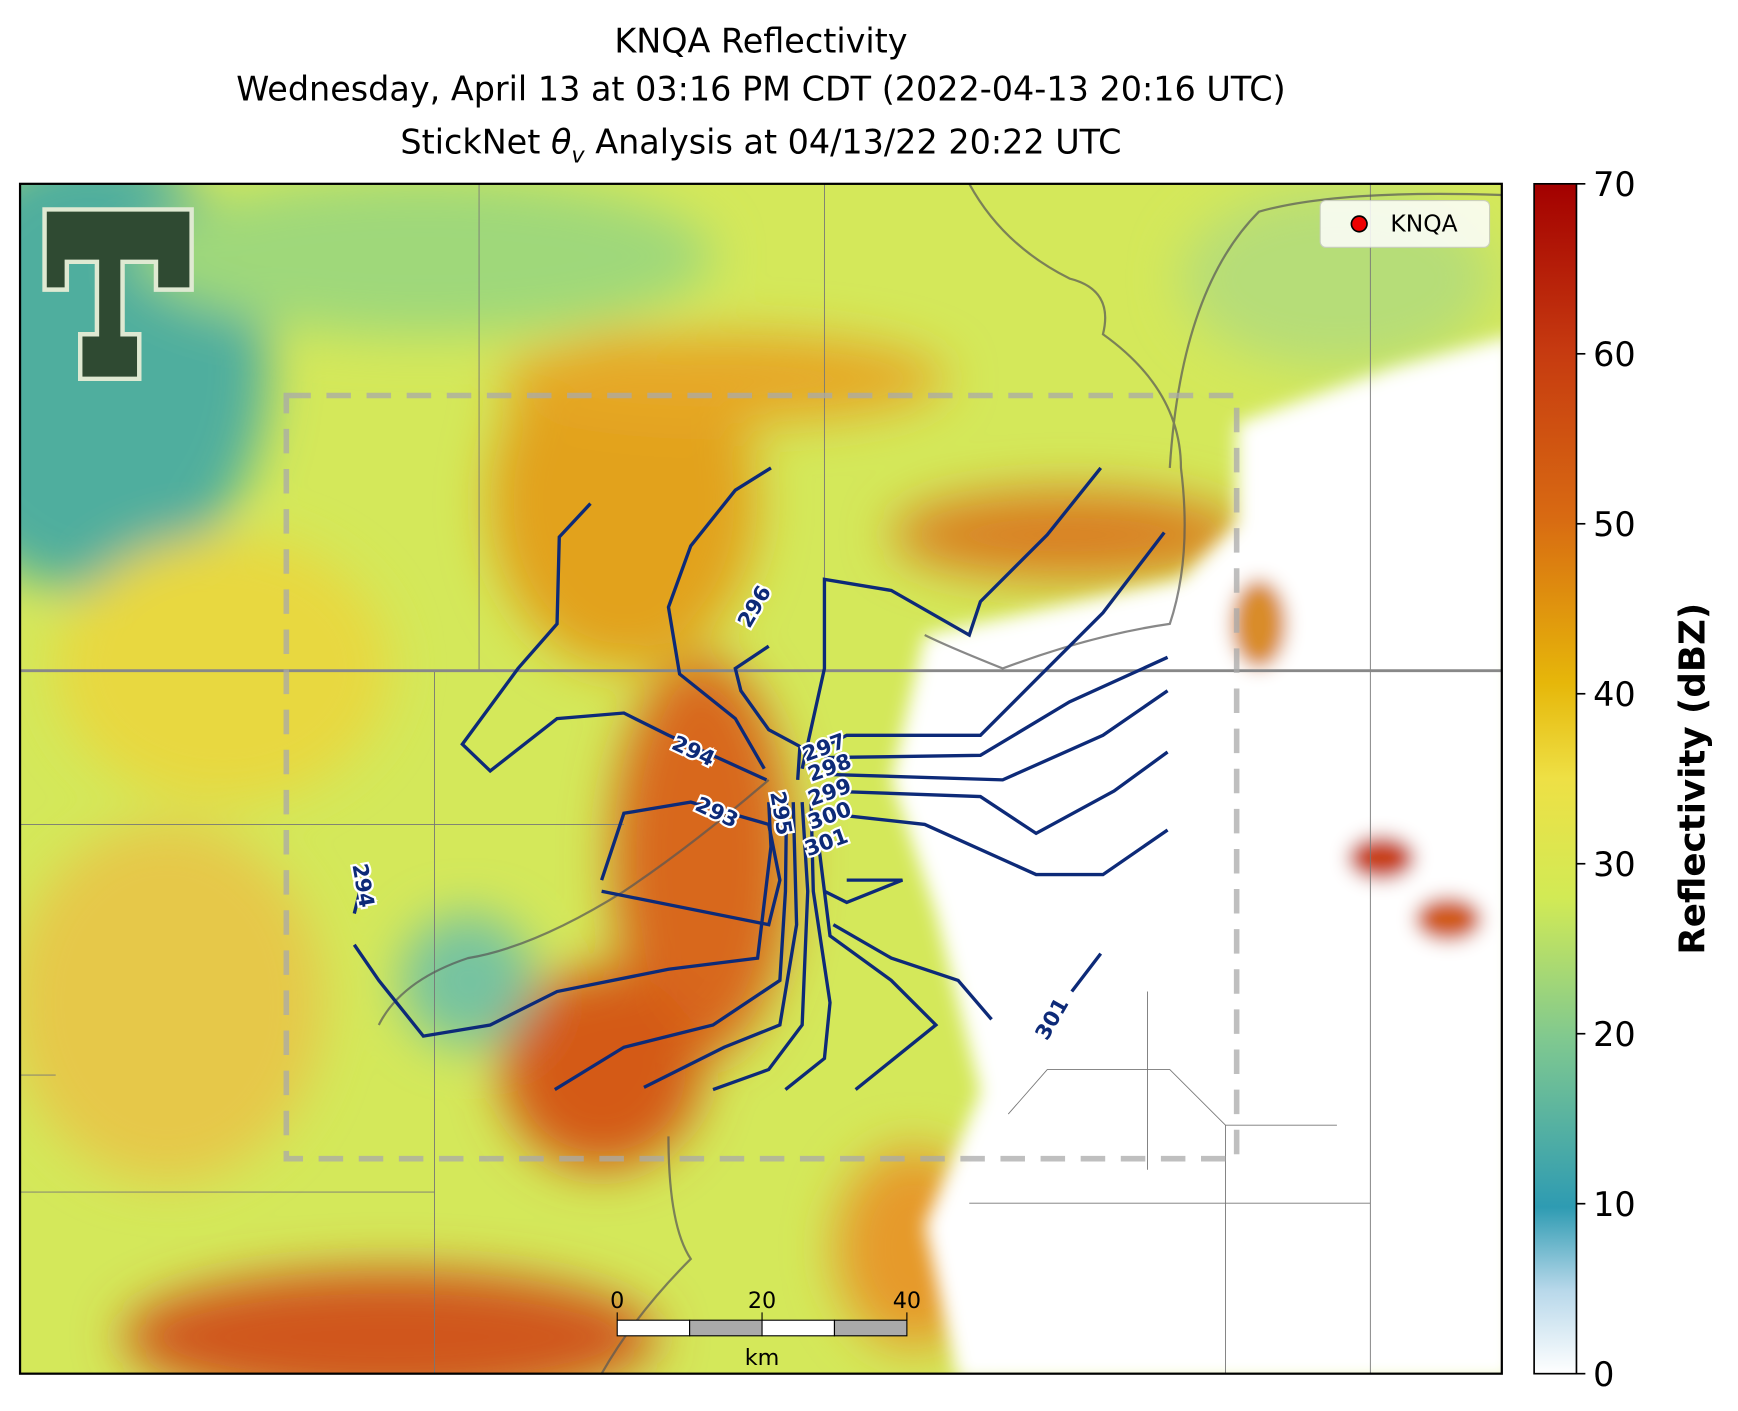 This screenshot has width=1738, height=1411. Describe the element at coordinates (826, 842) in the screenshot. I see `contour-label: 301` at that location.